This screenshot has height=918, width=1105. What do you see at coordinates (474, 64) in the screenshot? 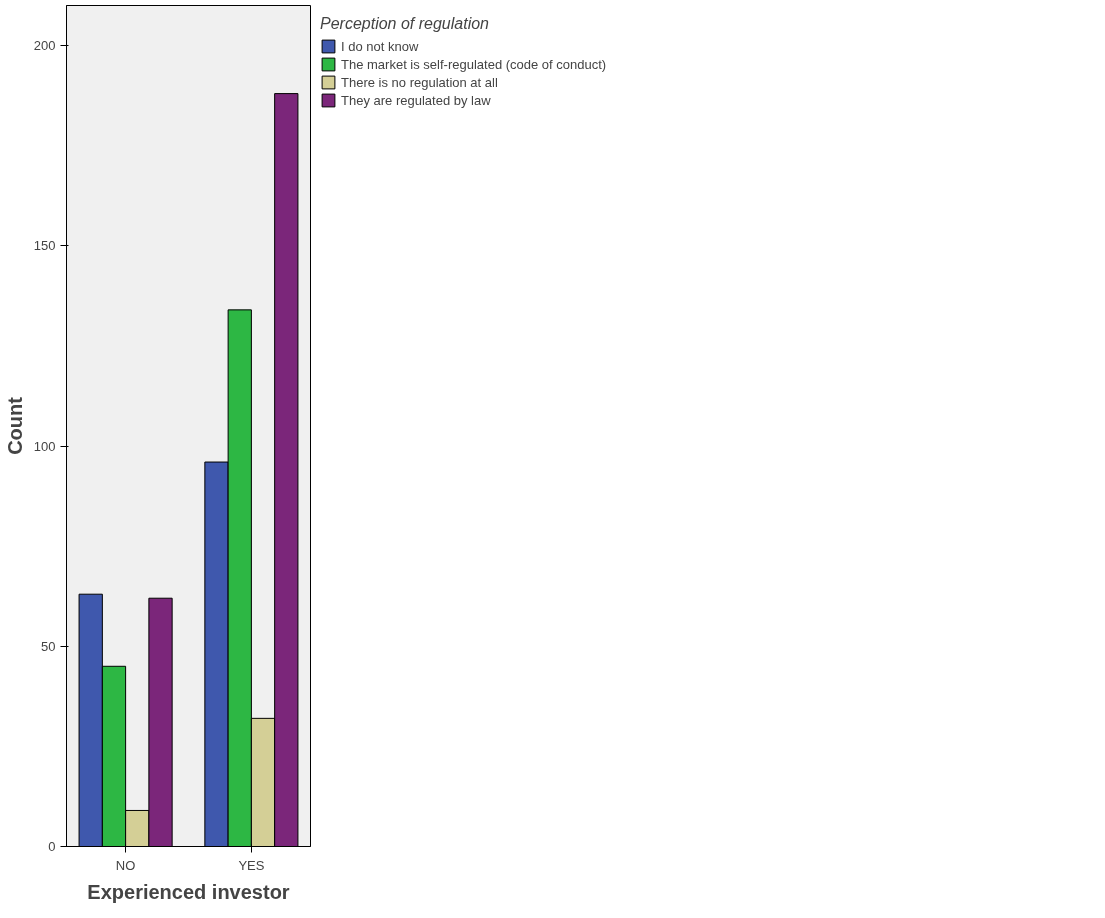
I see `legend-label: The market is self-regulated (code of conduct)` at bounding box center [474, 64].